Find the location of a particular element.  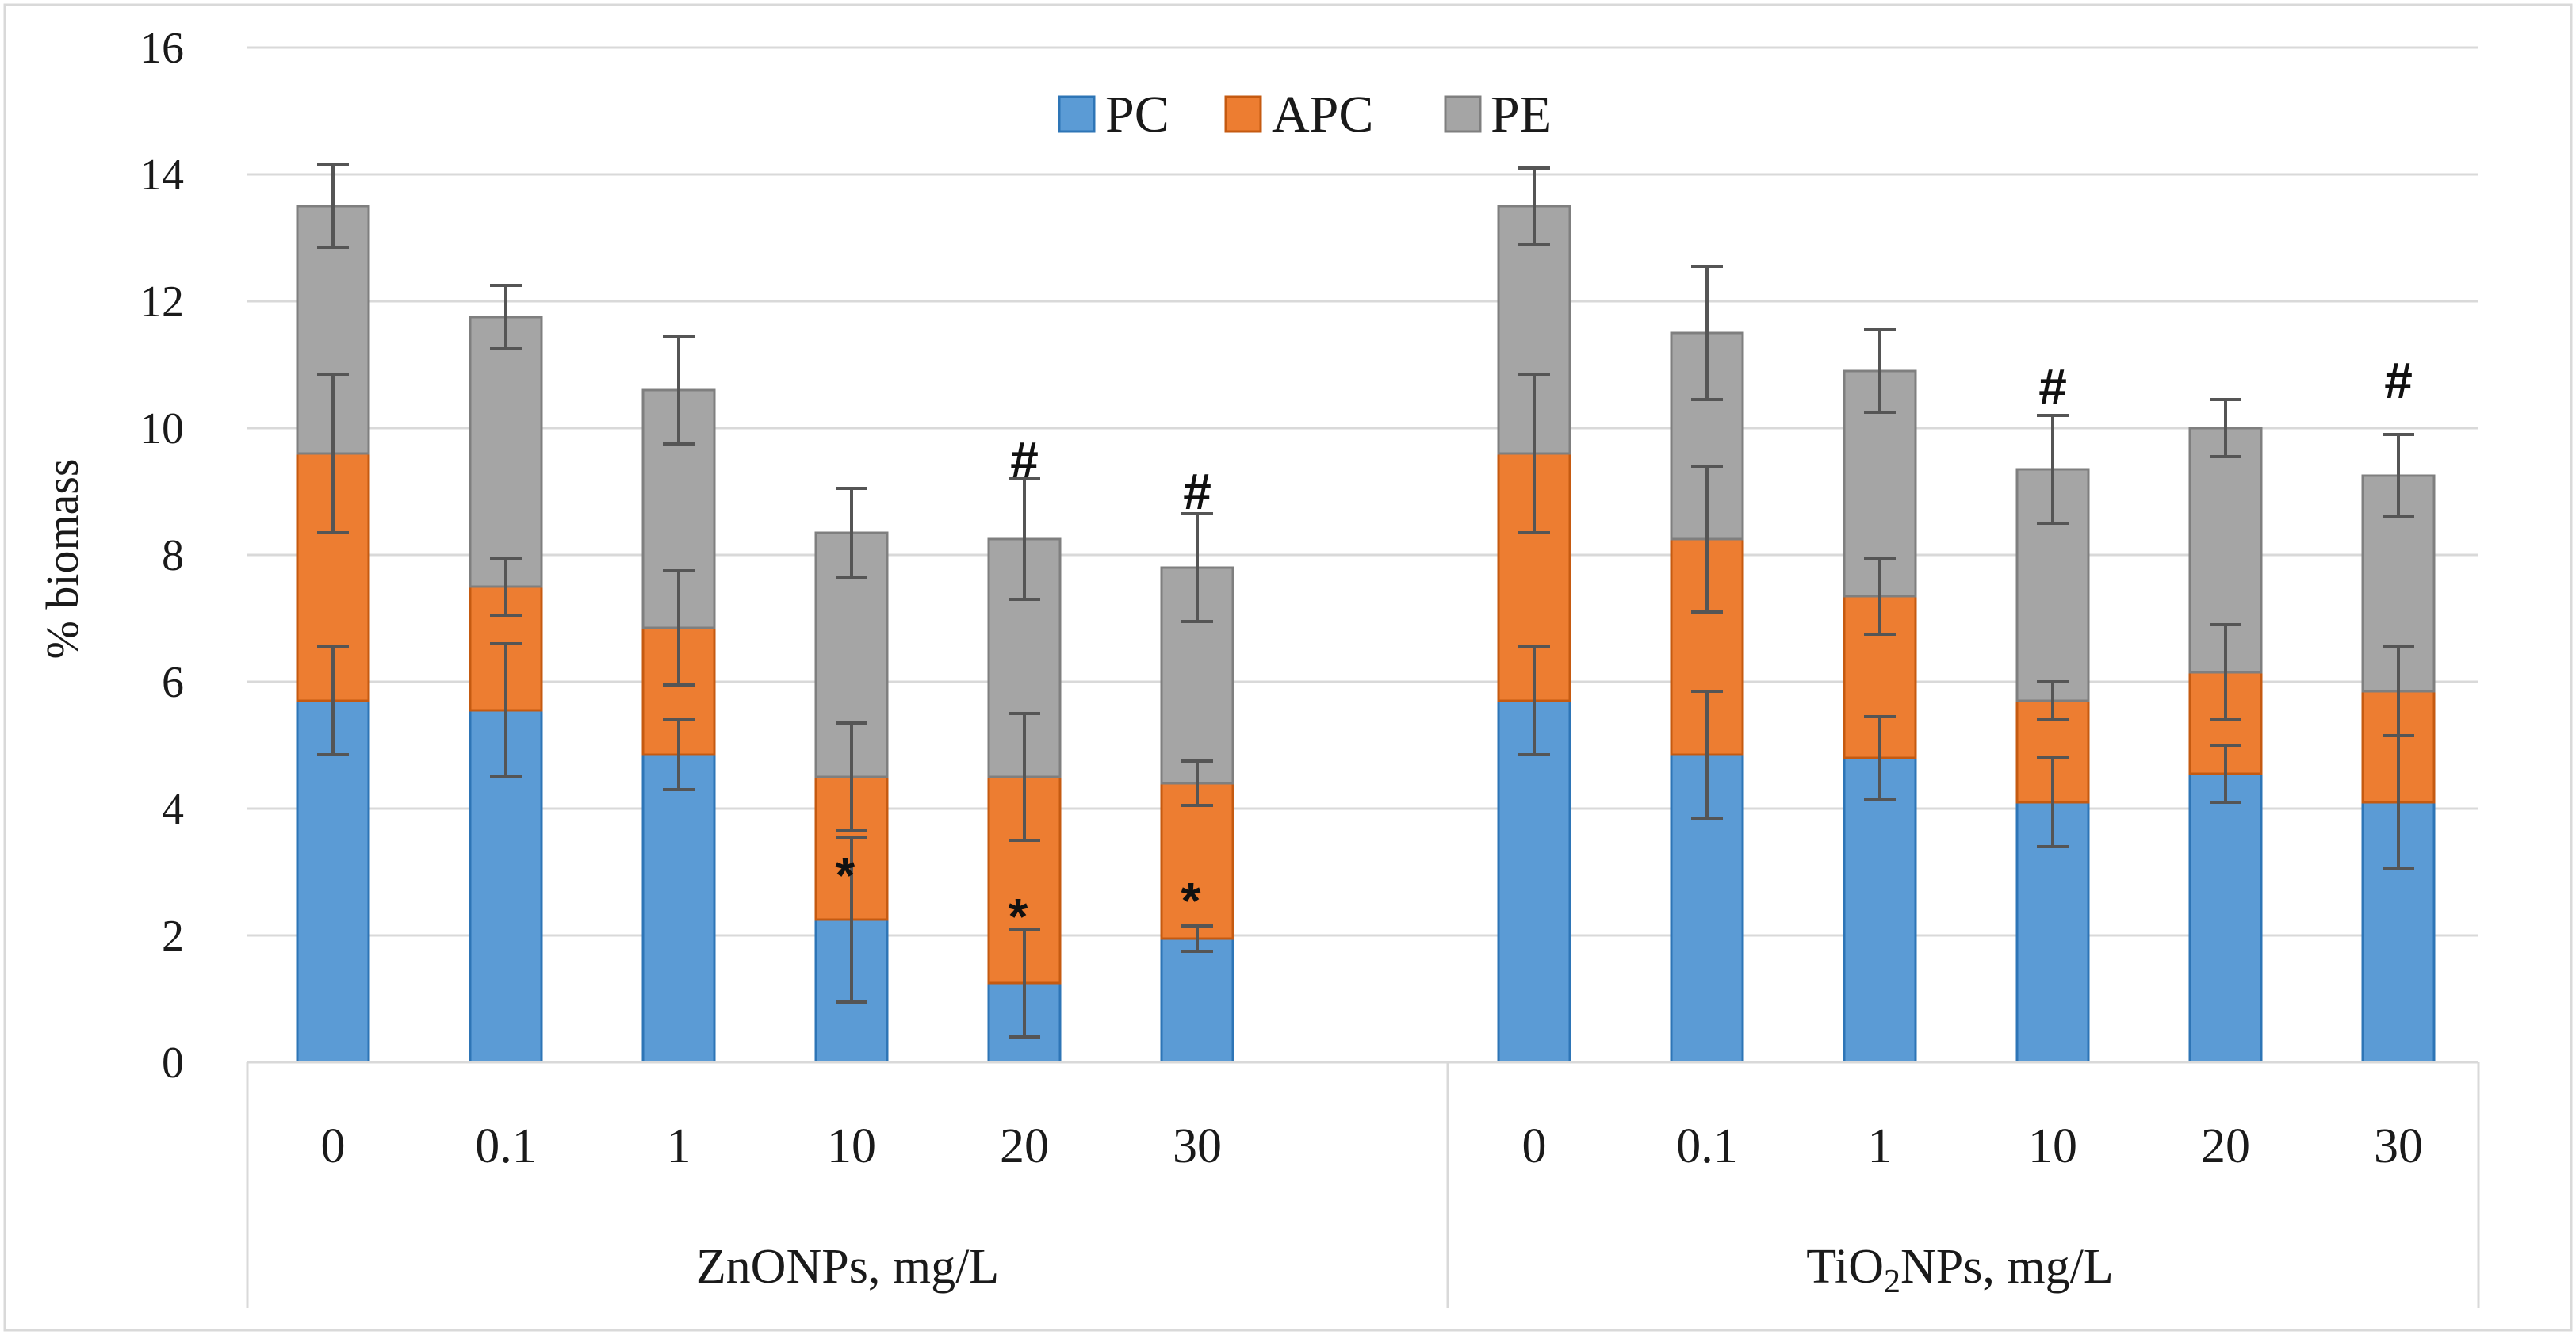

legend: PC APC PE is located at coordinates (1305, 115).